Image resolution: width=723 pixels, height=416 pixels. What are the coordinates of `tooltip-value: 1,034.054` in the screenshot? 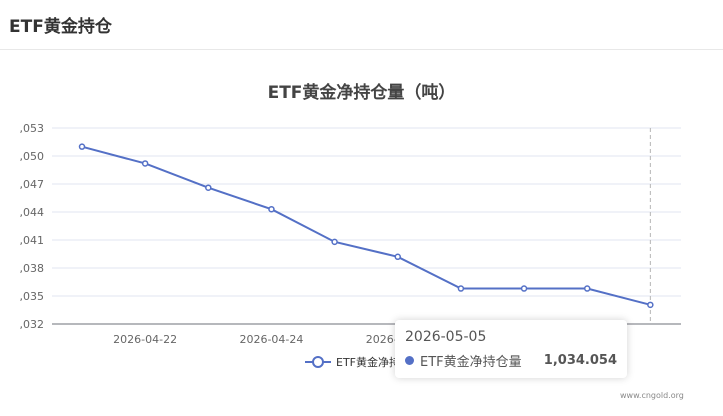 It's located at (580, 360).